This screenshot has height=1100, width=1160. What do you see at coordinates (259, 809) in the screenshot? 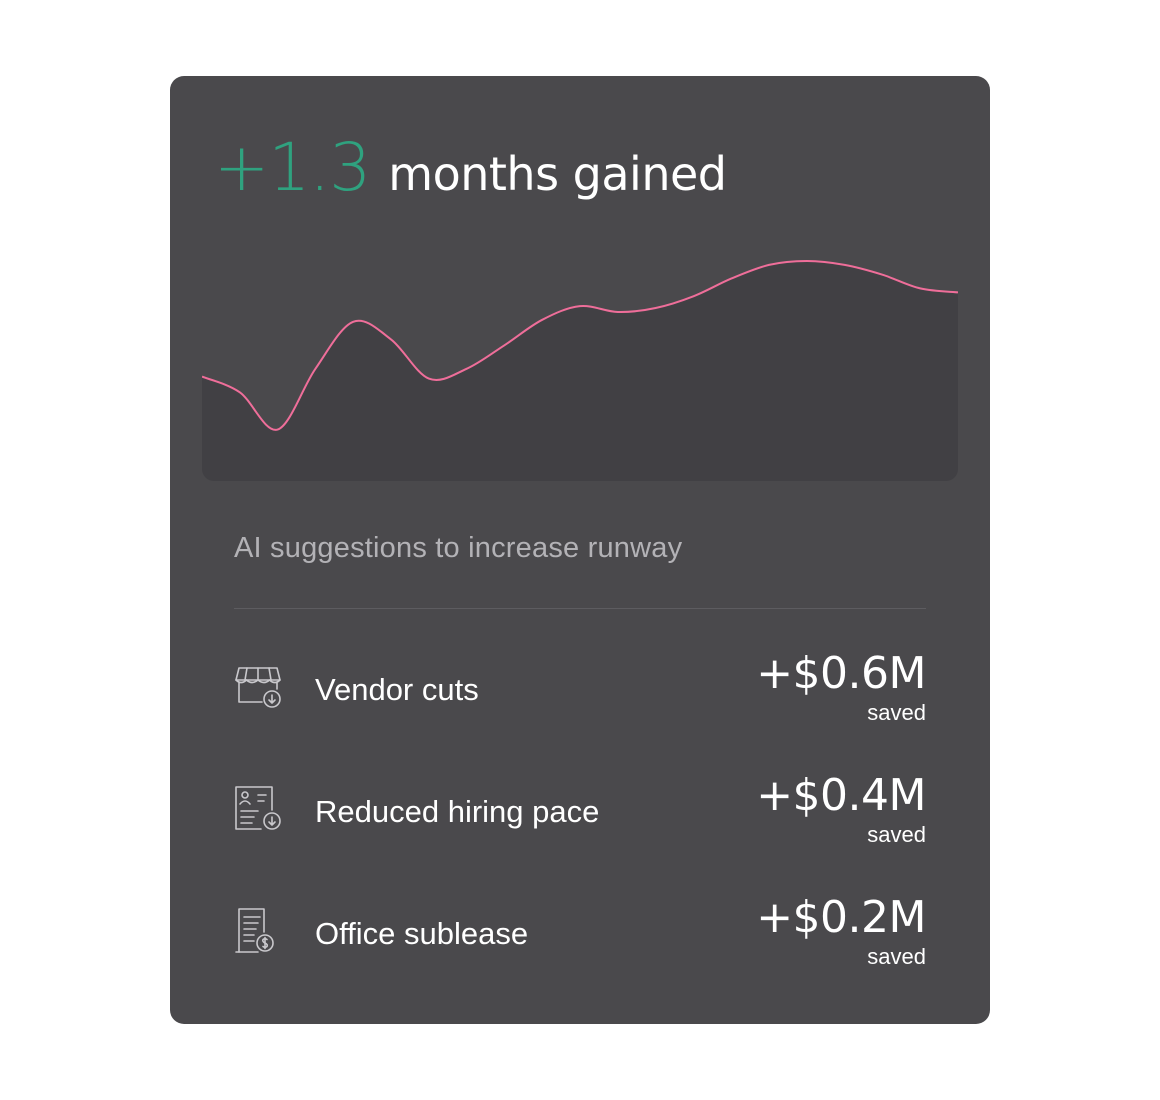
I see `profile-document-download-icon` at bounding box center [259, 809].